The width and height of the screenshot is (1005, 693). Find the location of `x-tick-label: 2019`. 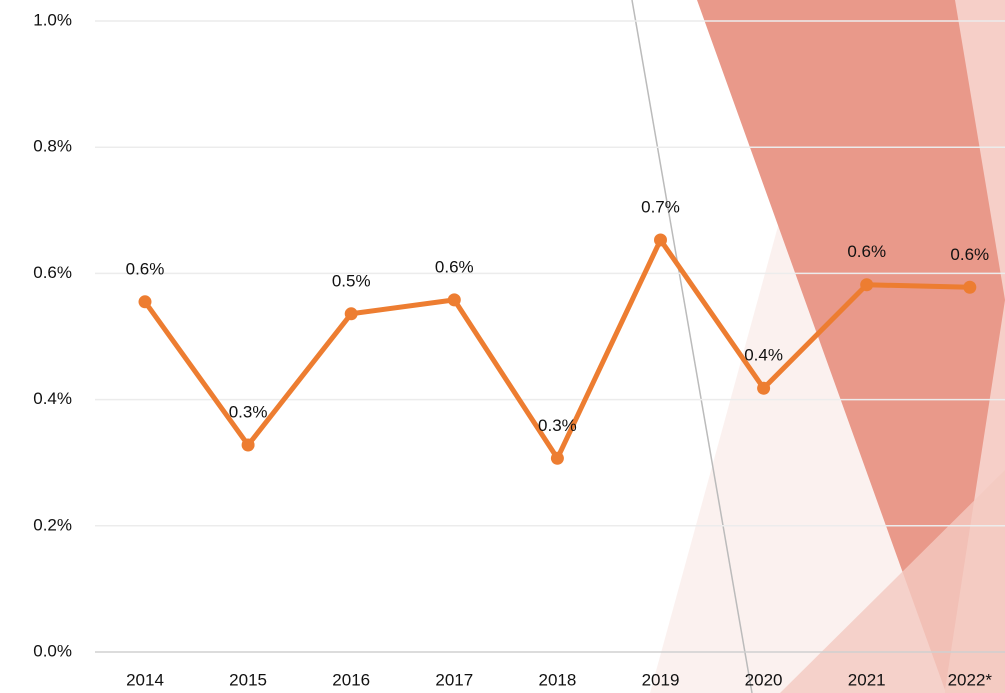

x-tick-label: 2019 is located at coordinates (661, 679).